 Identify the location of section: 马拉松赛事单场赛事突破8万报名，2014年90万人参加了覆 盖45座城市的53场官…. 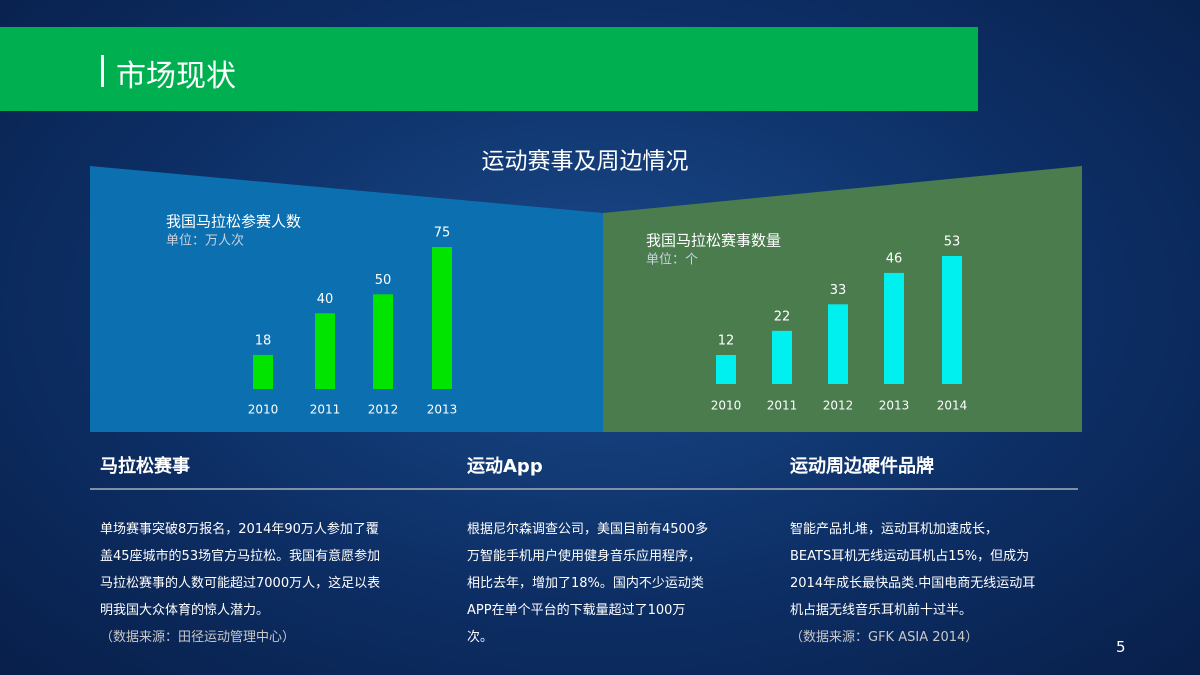
(265, 551).